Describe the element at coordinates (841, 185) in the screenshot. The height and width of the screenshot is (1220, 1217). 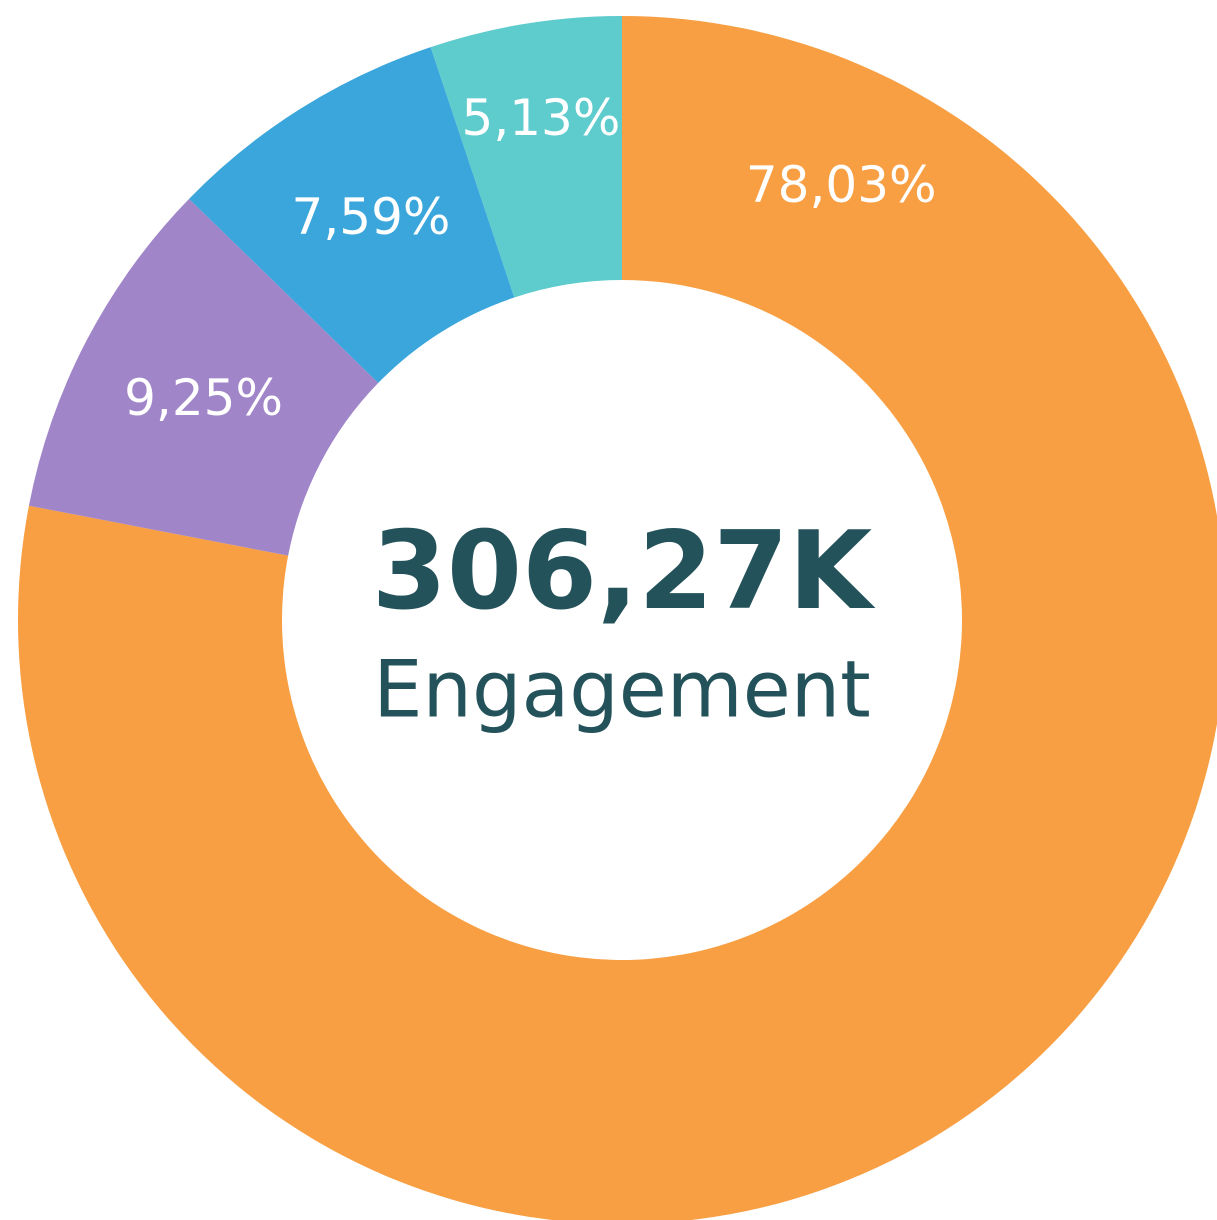
I see `slice-label: 78,03%` at that location.